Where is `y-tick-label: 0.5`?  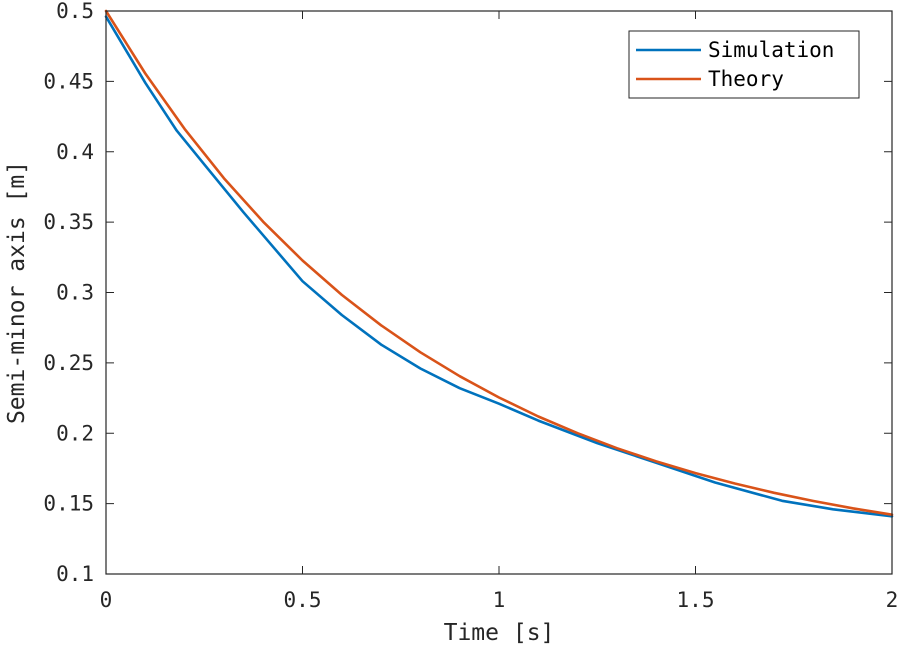
y-tick-label: 0.5 is located at coordinates (75, 11).